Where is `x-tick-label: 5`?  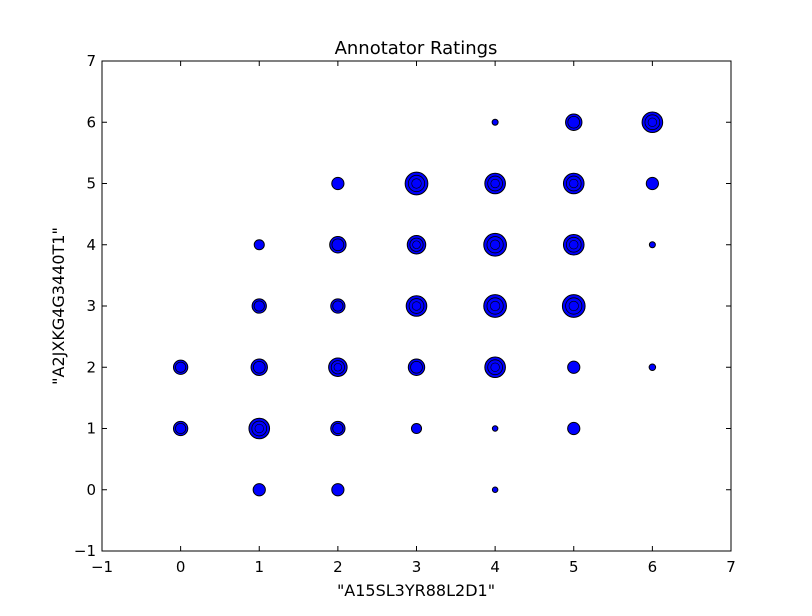
x-tick-label: 5 is located at coordinates (574, 567).